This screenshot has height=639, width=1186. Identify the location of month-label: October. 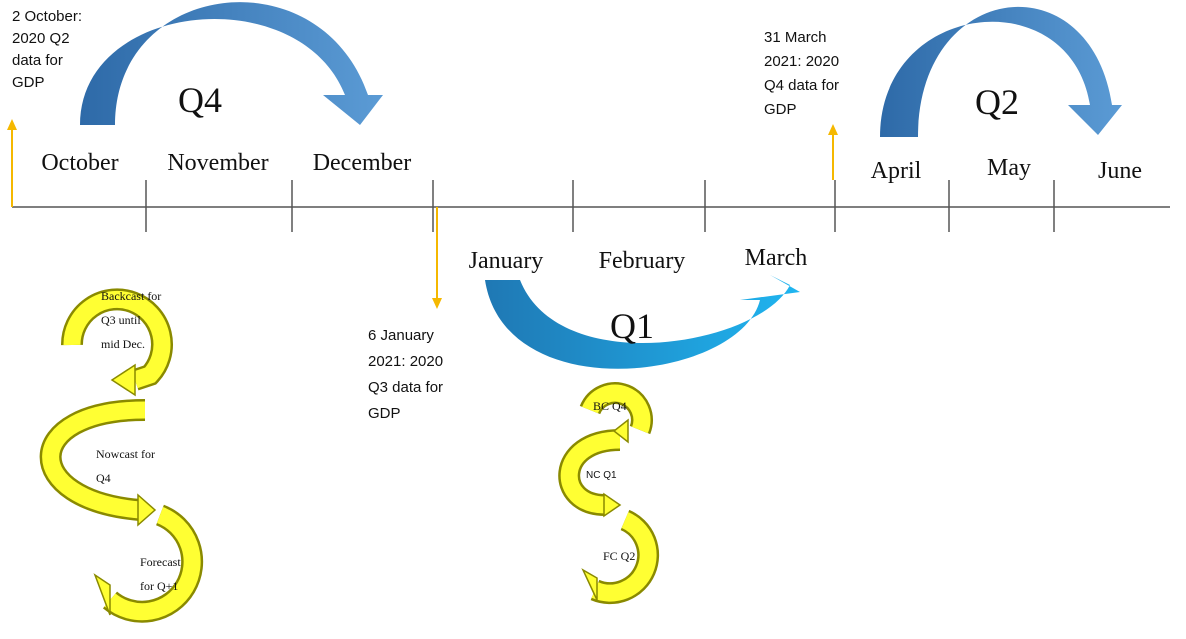
(79, 163).